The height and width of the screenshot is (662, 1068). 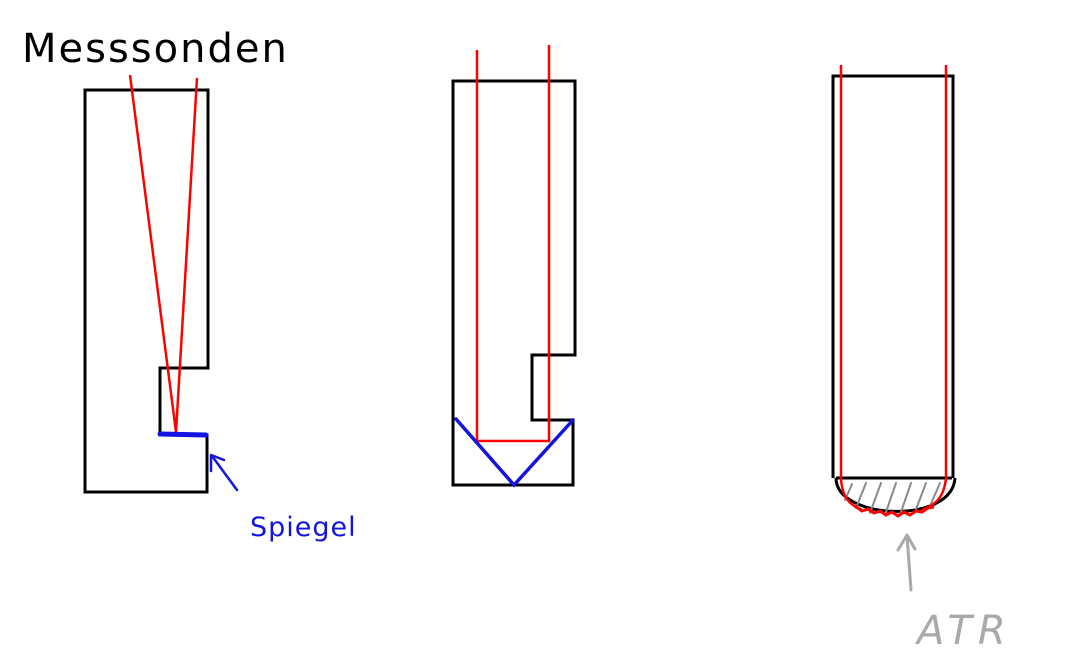 What do you see at coordinates (163, 253) in the screenshot?
I see `probe-1-beam` at bounding box center [163, 253].